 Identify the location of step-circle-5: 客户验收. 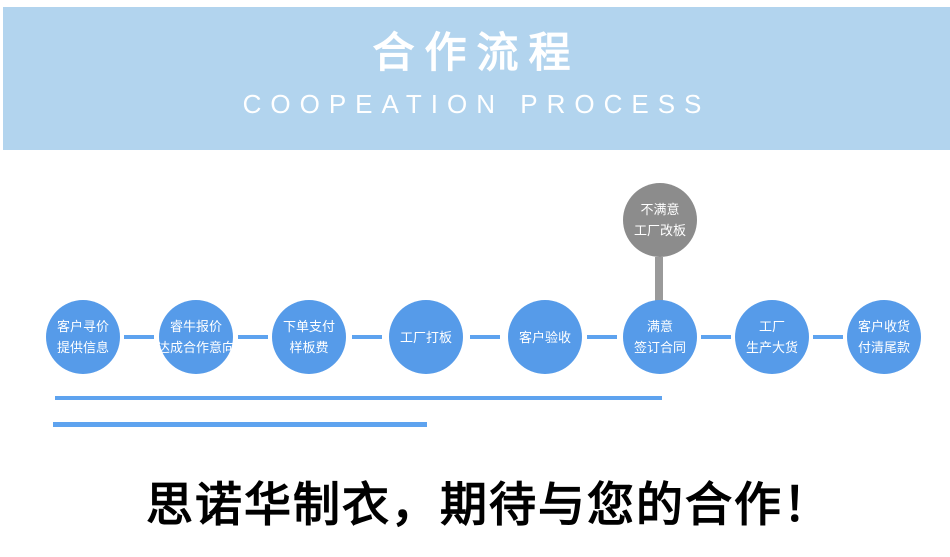
(545, 337).